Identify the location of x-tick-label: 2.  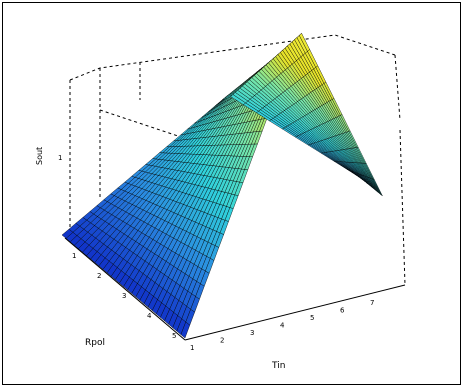
(222, 341).